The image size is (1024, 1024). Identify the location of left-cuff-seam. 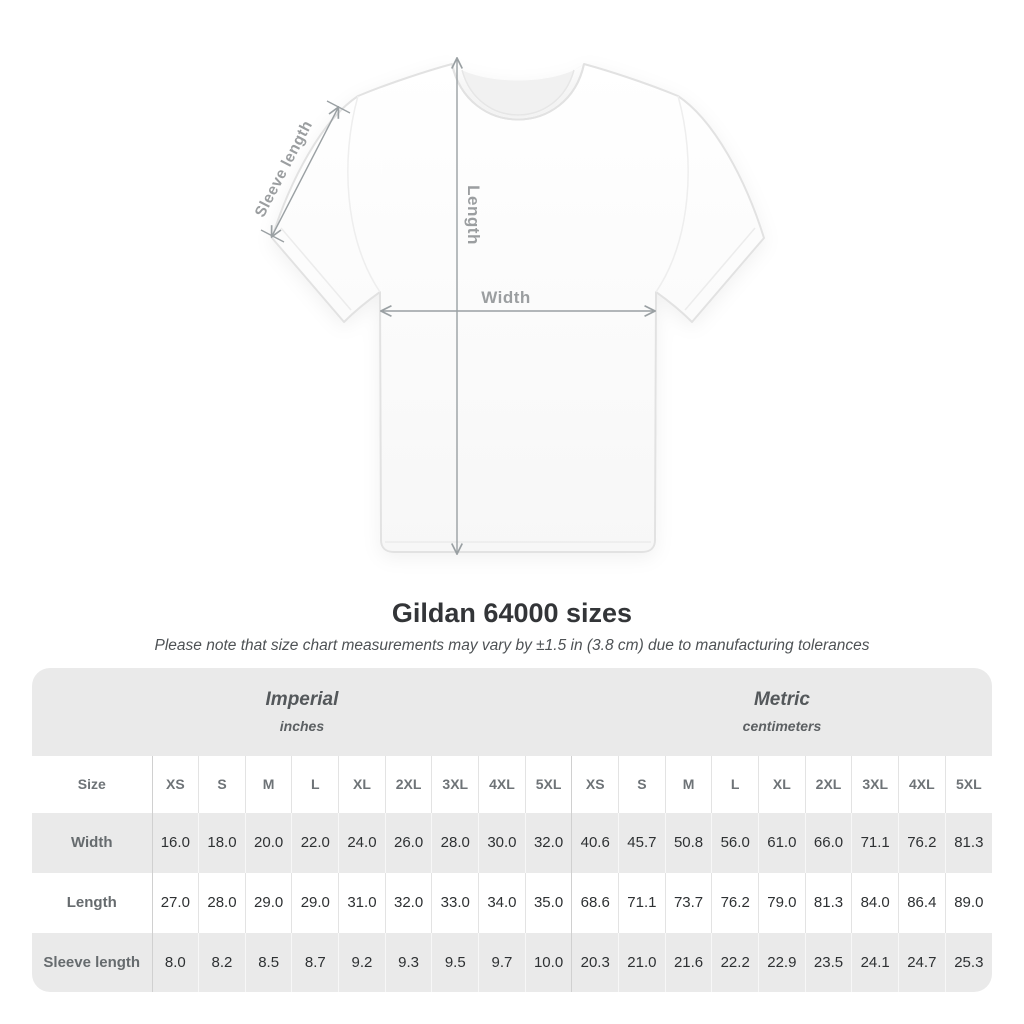
(316, 269).